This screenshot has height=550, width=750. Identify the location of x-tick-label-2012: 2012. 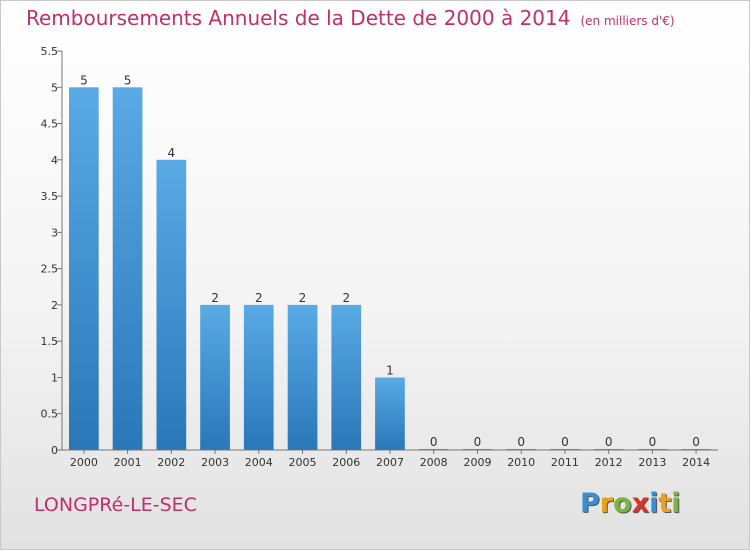
(609, 462).